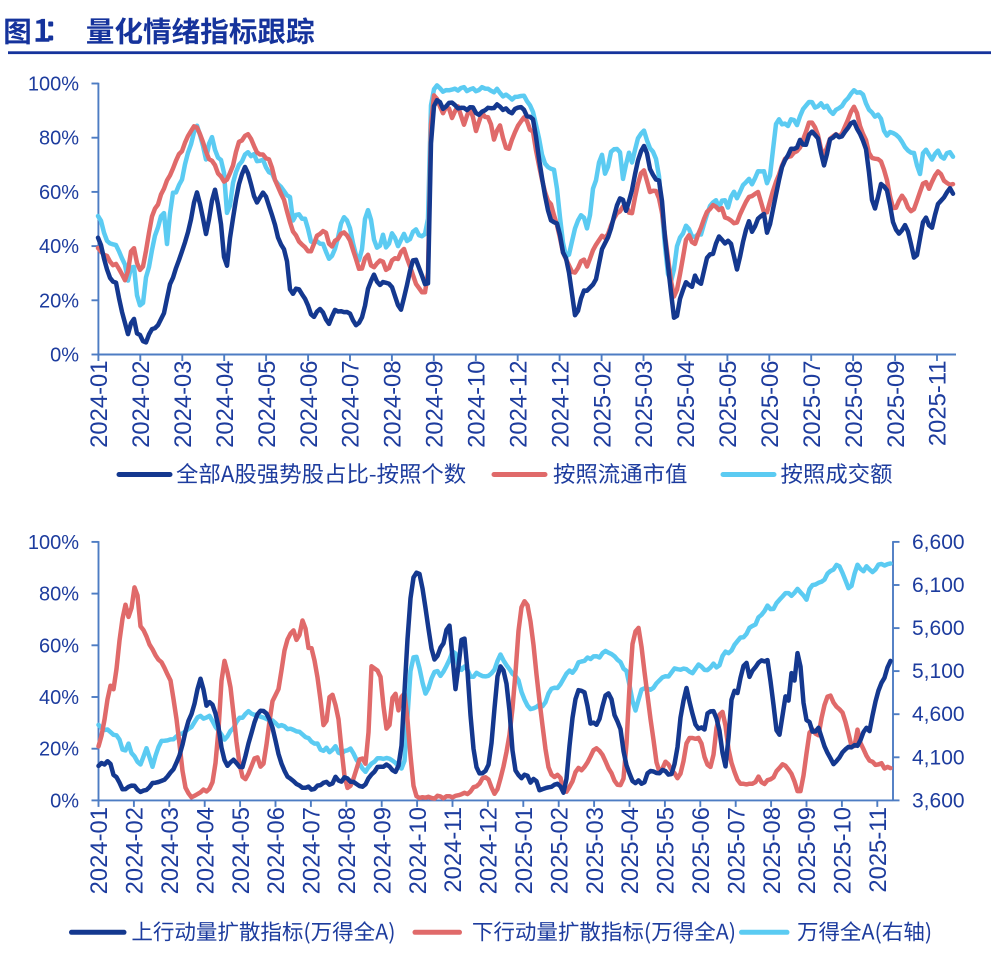 The width and height of the screenshot is (991, 978). I want to click on svg-text: 5,600, so click(938, 628).